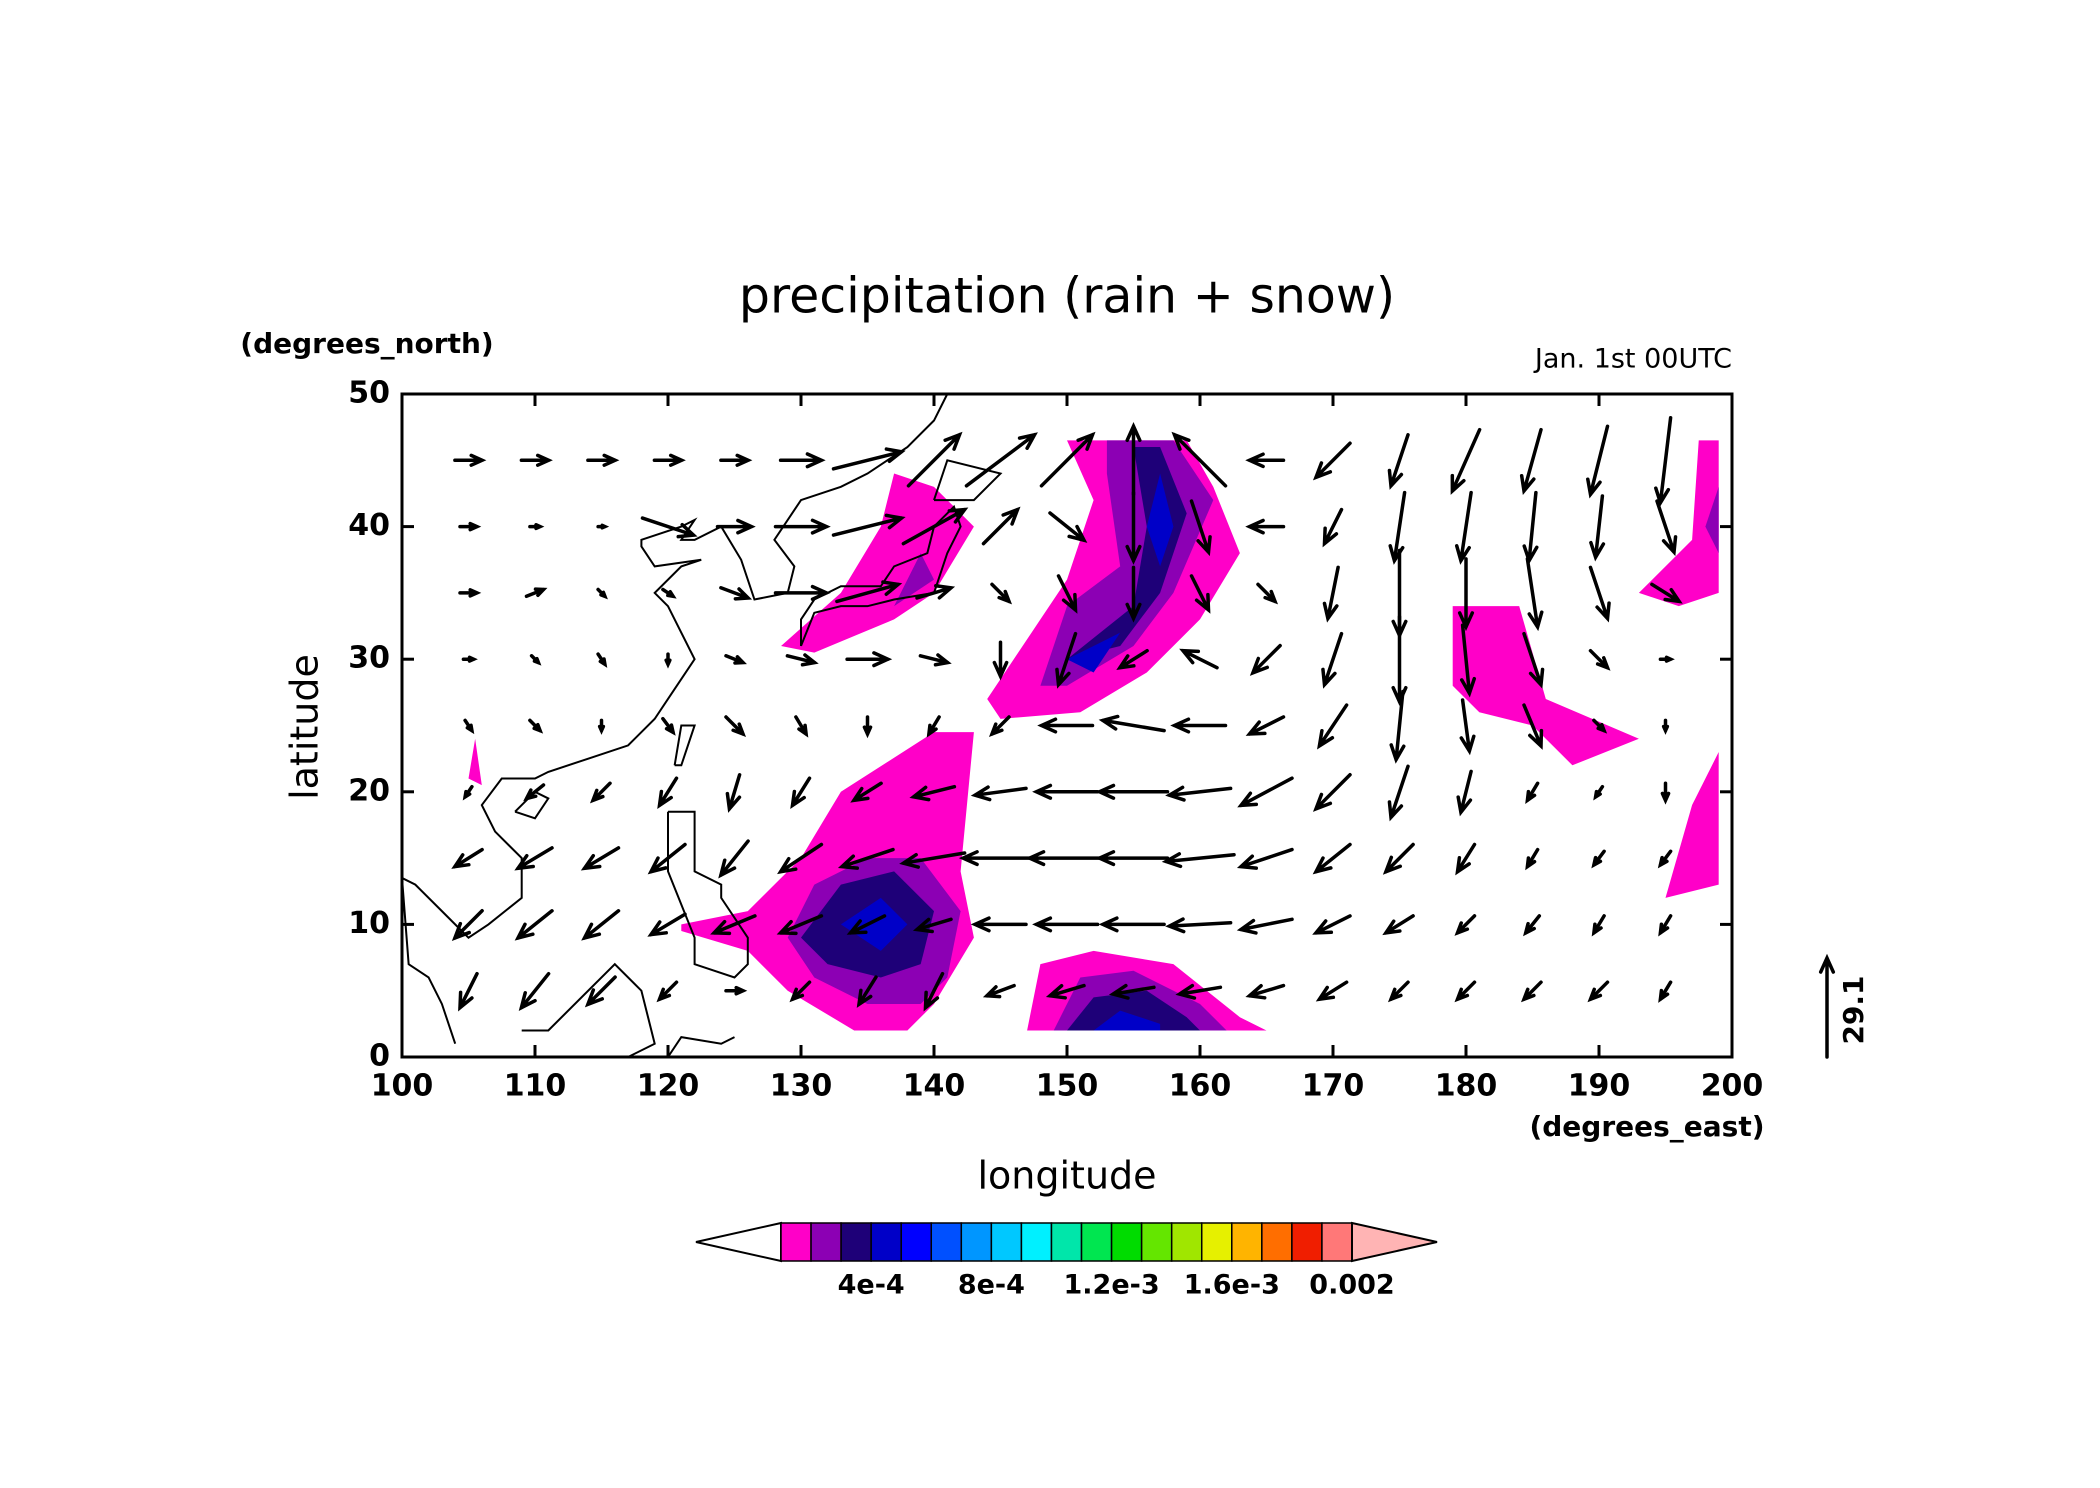  Describe the element at coordinates (1112, 1285) in the screenshot. I see `colorbar-label: 1.2e-3` at that location.